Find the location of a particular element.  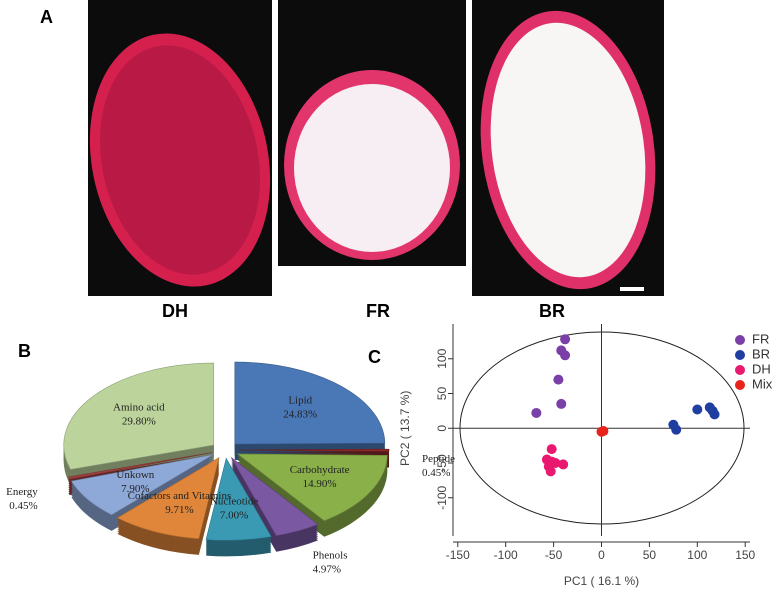

y-tick-label: -100 is located at coordinates (442, 497).